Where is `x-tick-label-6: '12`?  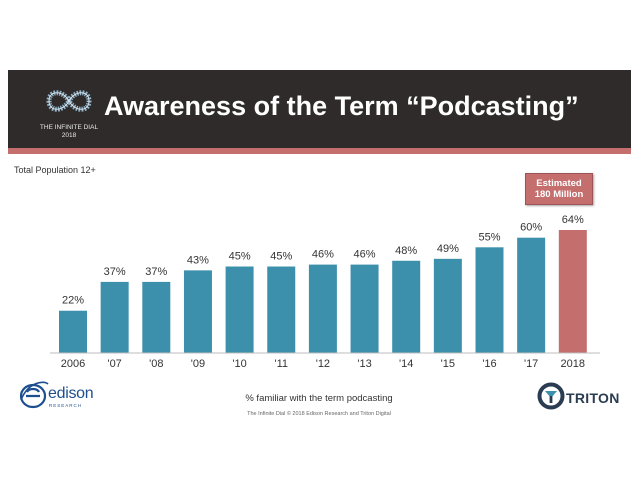
x-tick-label-6: '12 is located at coordinates (323, 364).